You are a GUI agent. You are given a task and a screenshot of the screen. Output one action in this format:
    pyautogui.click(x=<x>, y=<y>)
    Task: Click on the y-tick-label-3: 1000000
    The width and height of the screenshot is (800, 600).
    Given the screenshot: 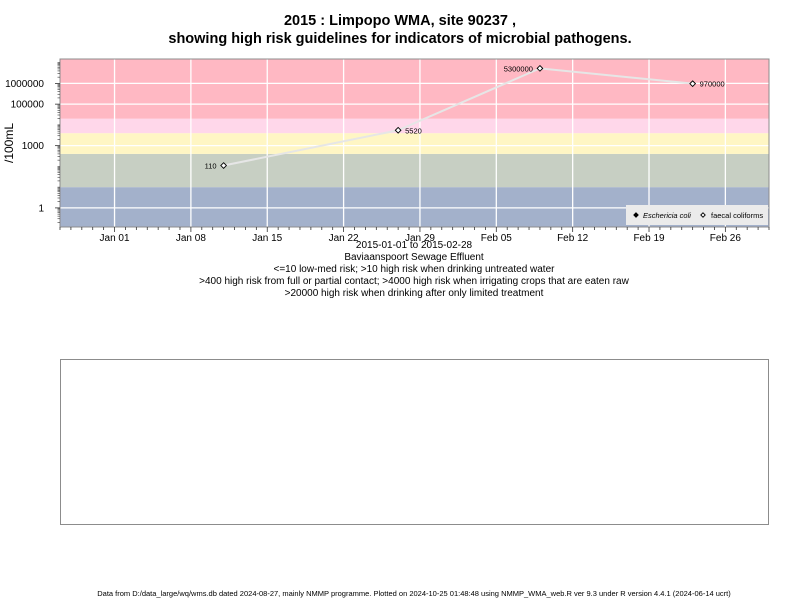 What is the action you would take?
    pyautogui.click(x=24, y=84)
    